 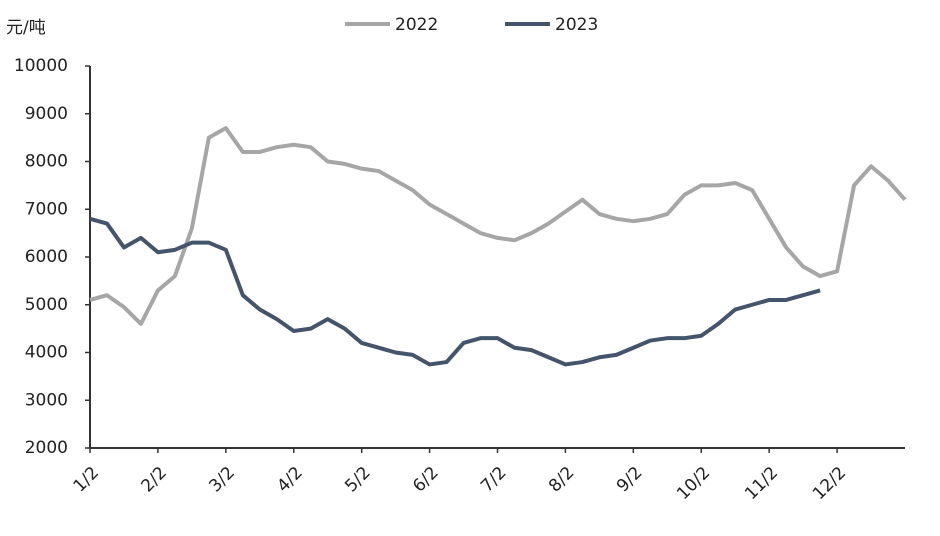 What do you see at coordinates (576, 25) in the screenshot?
I see `legend-label: 2023` at bounding box center [576, 25].